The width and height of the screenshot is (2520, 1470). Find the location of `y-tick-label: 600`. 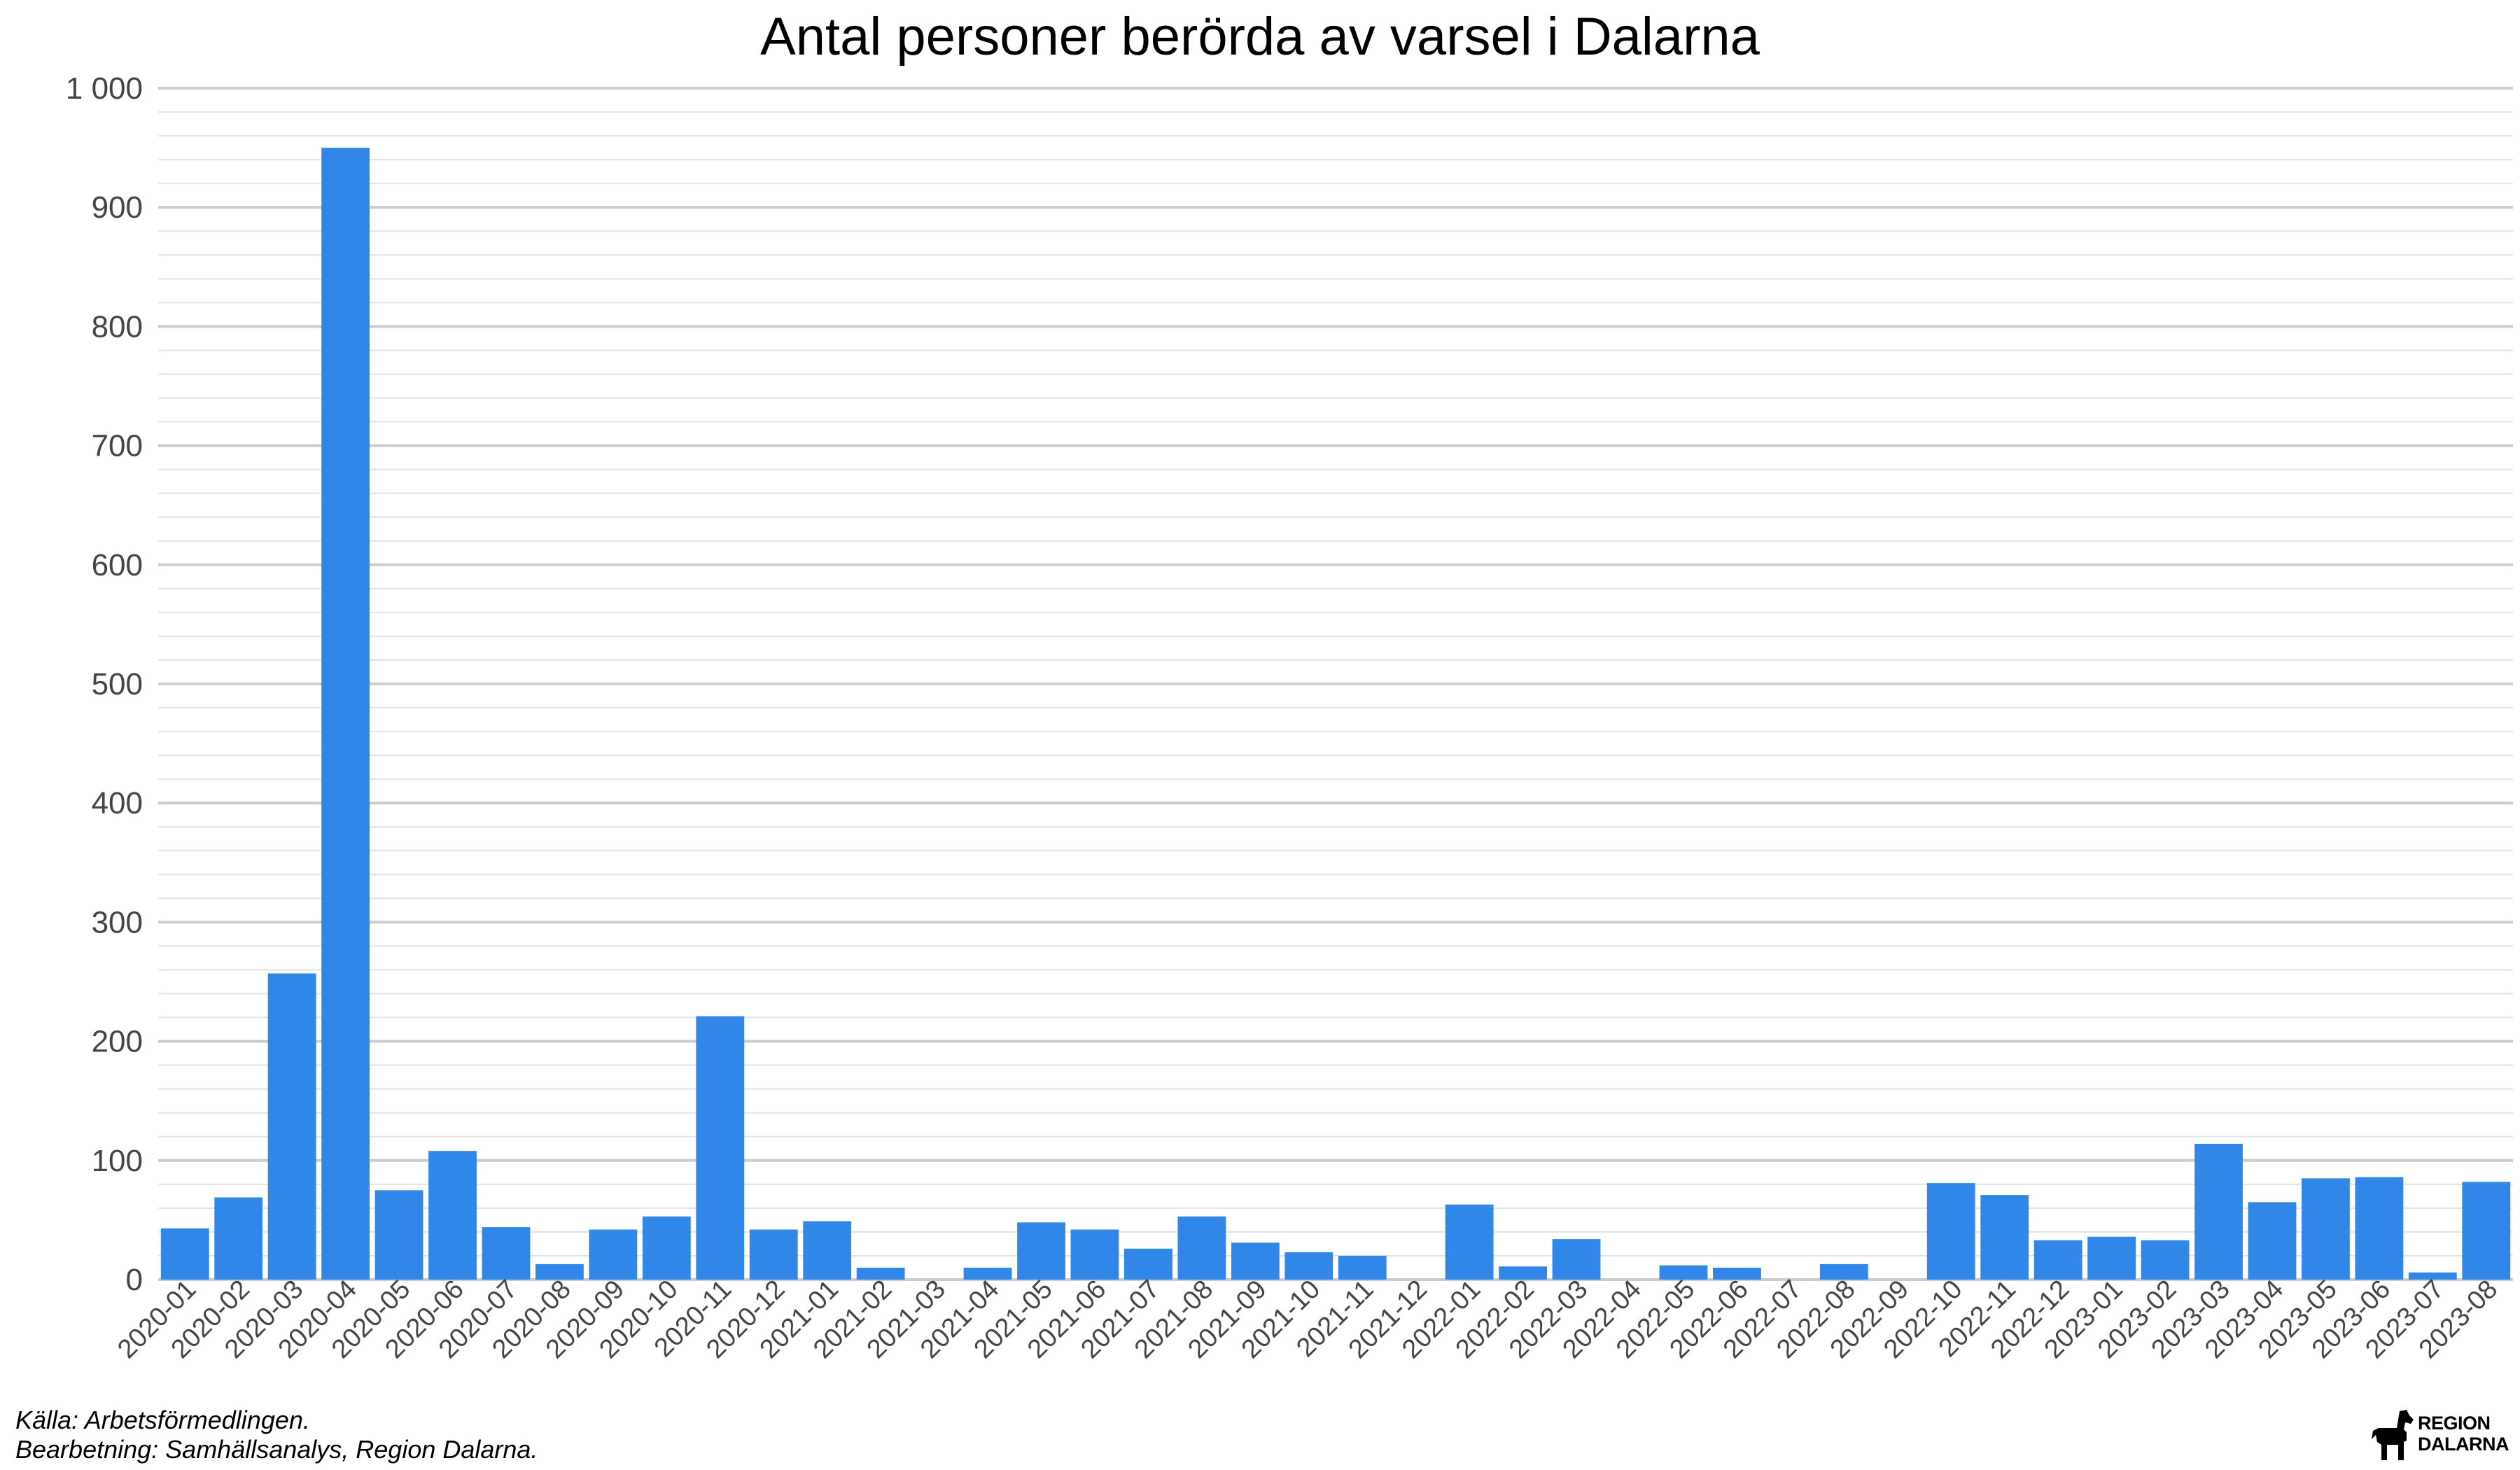

y-tick-label: 600 is located at coordinates (117, 565).